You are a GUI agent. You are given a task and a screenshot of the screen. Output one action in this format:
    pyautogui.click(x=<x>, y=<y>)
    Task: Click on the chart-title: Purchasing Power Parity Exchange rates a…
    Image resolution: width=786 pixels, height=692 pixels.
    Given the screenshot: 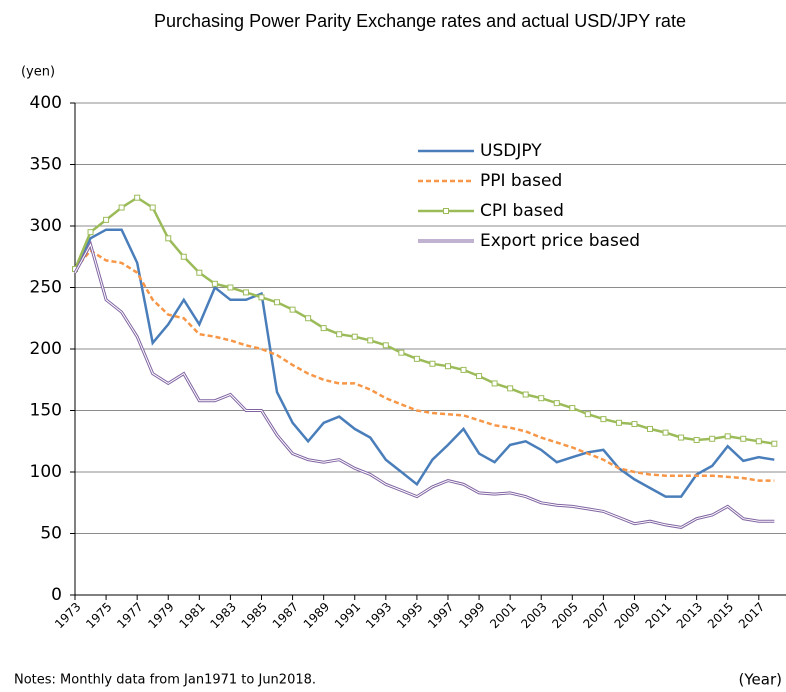 What is the action you would take?
    pyautogui.click(x=420, y=21)
    